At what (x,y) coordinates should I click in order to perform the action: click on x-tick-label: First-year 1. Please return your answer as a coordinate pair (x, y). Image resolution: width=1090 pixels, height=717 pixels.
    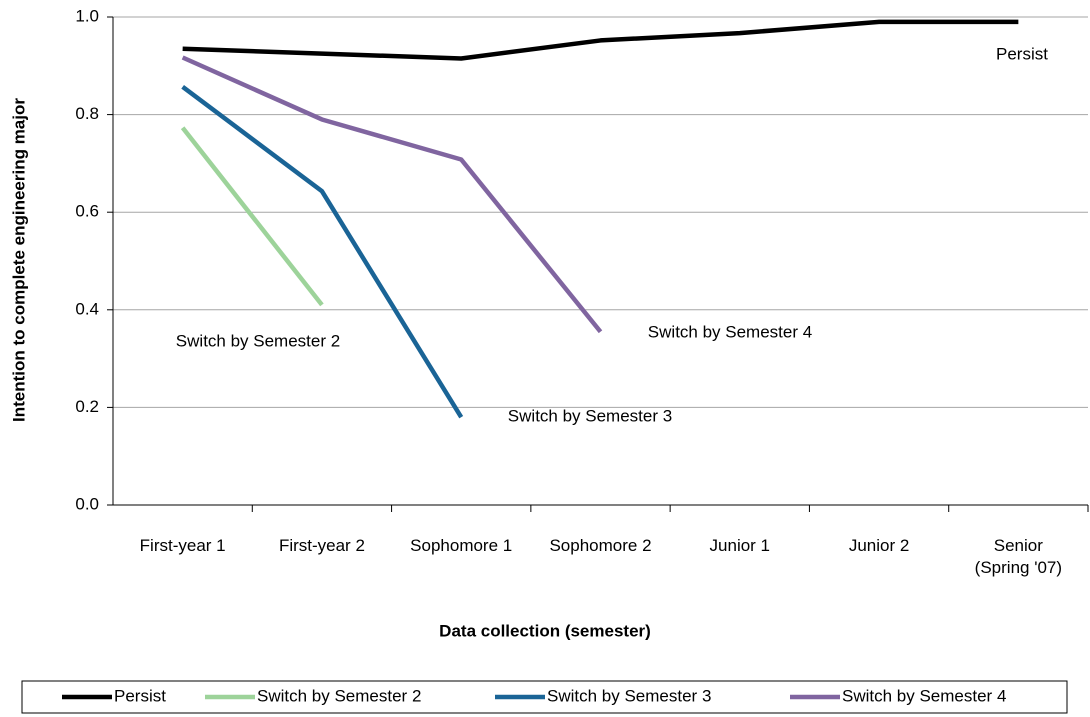
    Looking at the image, I should click on (182, 545).